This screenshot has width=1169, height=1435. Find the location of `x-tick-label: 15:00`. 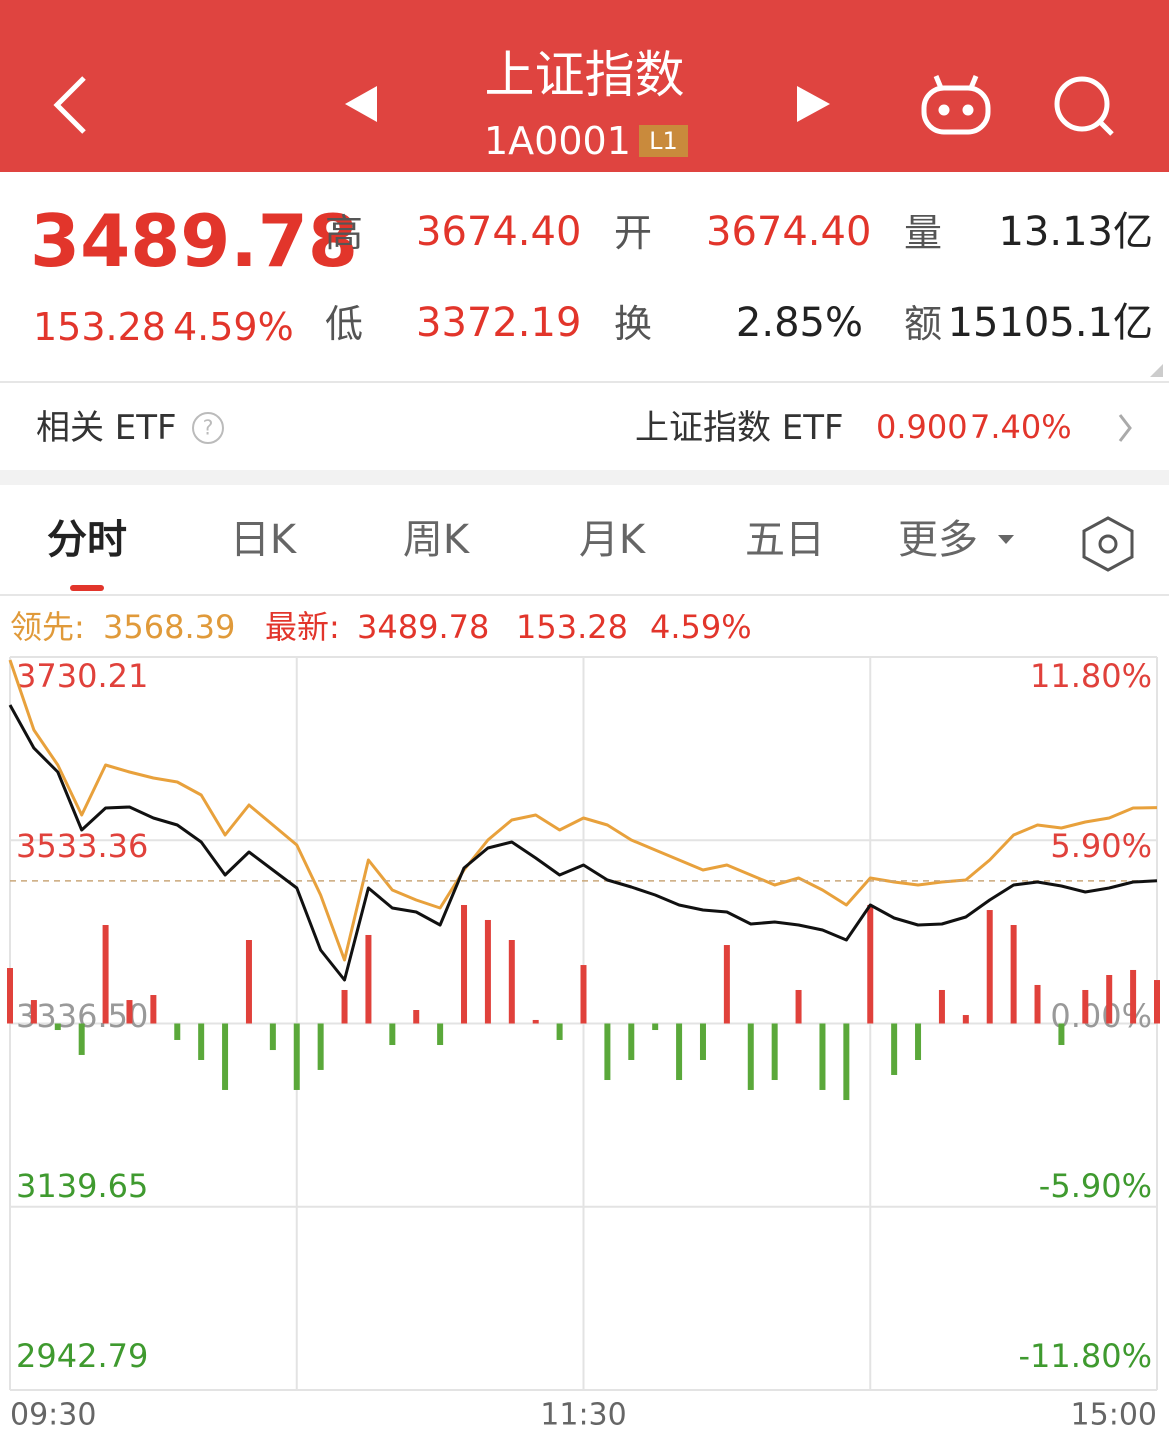

x-tick-label: 15:00 is located at coordinates (1114, 1415).